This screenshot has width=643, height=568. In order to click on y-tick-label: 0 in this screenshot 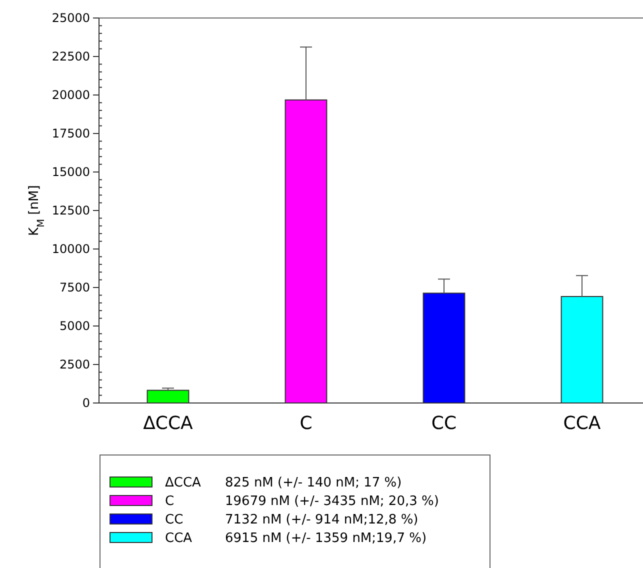, I will do `click(86, 403)`.